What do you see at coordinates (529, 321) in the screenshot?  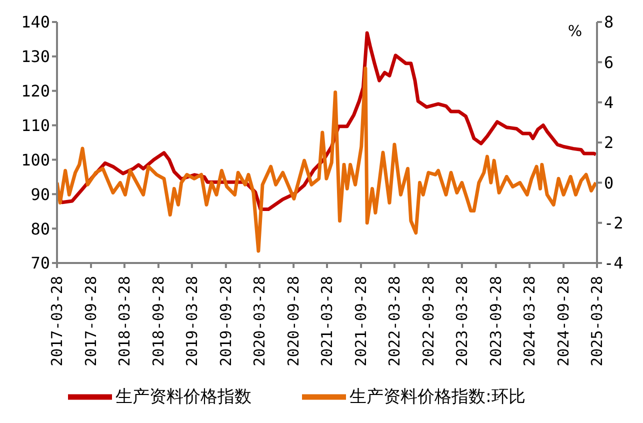 I see `x-tick-label: 2024-03-28` at bounding box center [529, 321].